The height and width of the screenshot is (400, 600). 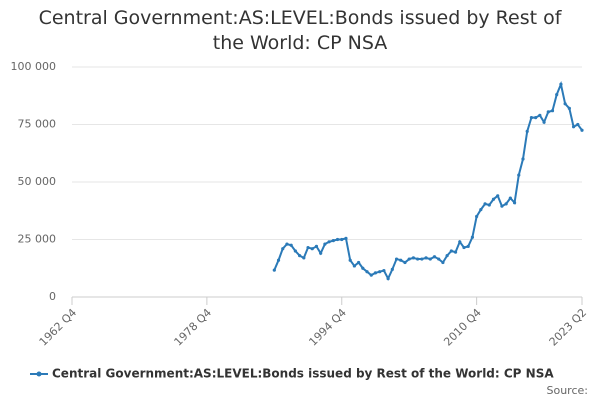 I want to click on x-tick-label: 1994 Q4, so click(x=327, y=327).